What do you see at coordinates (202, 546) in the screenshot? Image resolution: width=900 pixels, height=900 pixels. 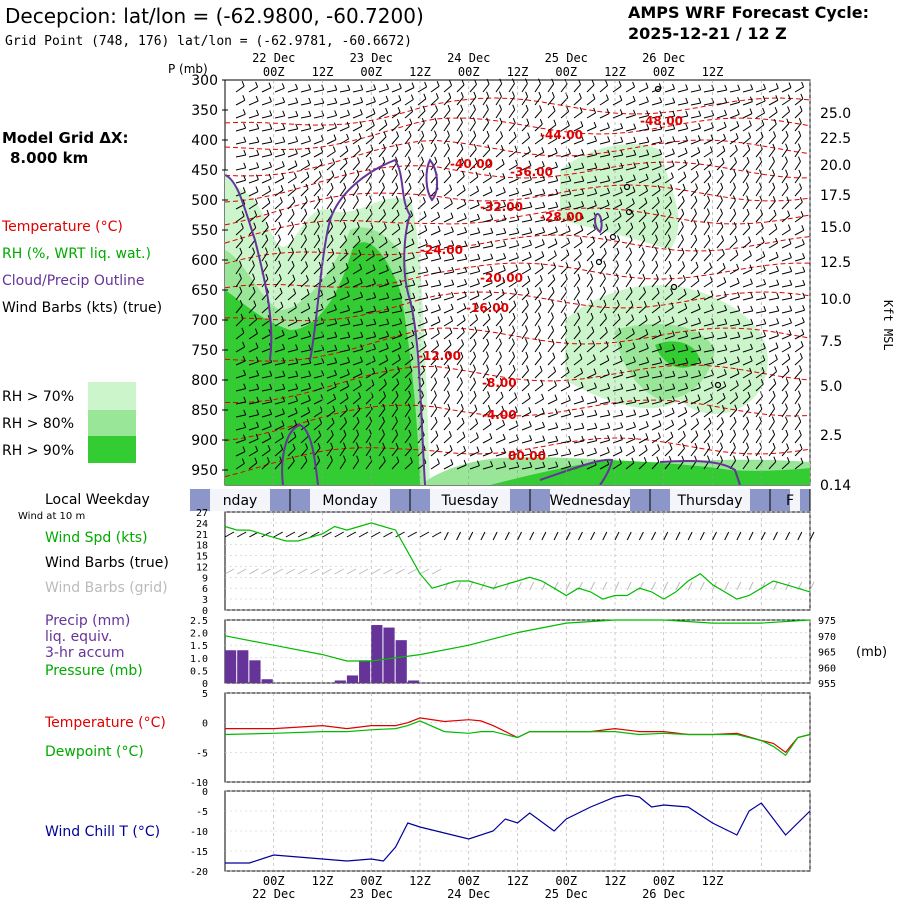 I see `panel-tick-label: 18` at bounding box center [202, 546].